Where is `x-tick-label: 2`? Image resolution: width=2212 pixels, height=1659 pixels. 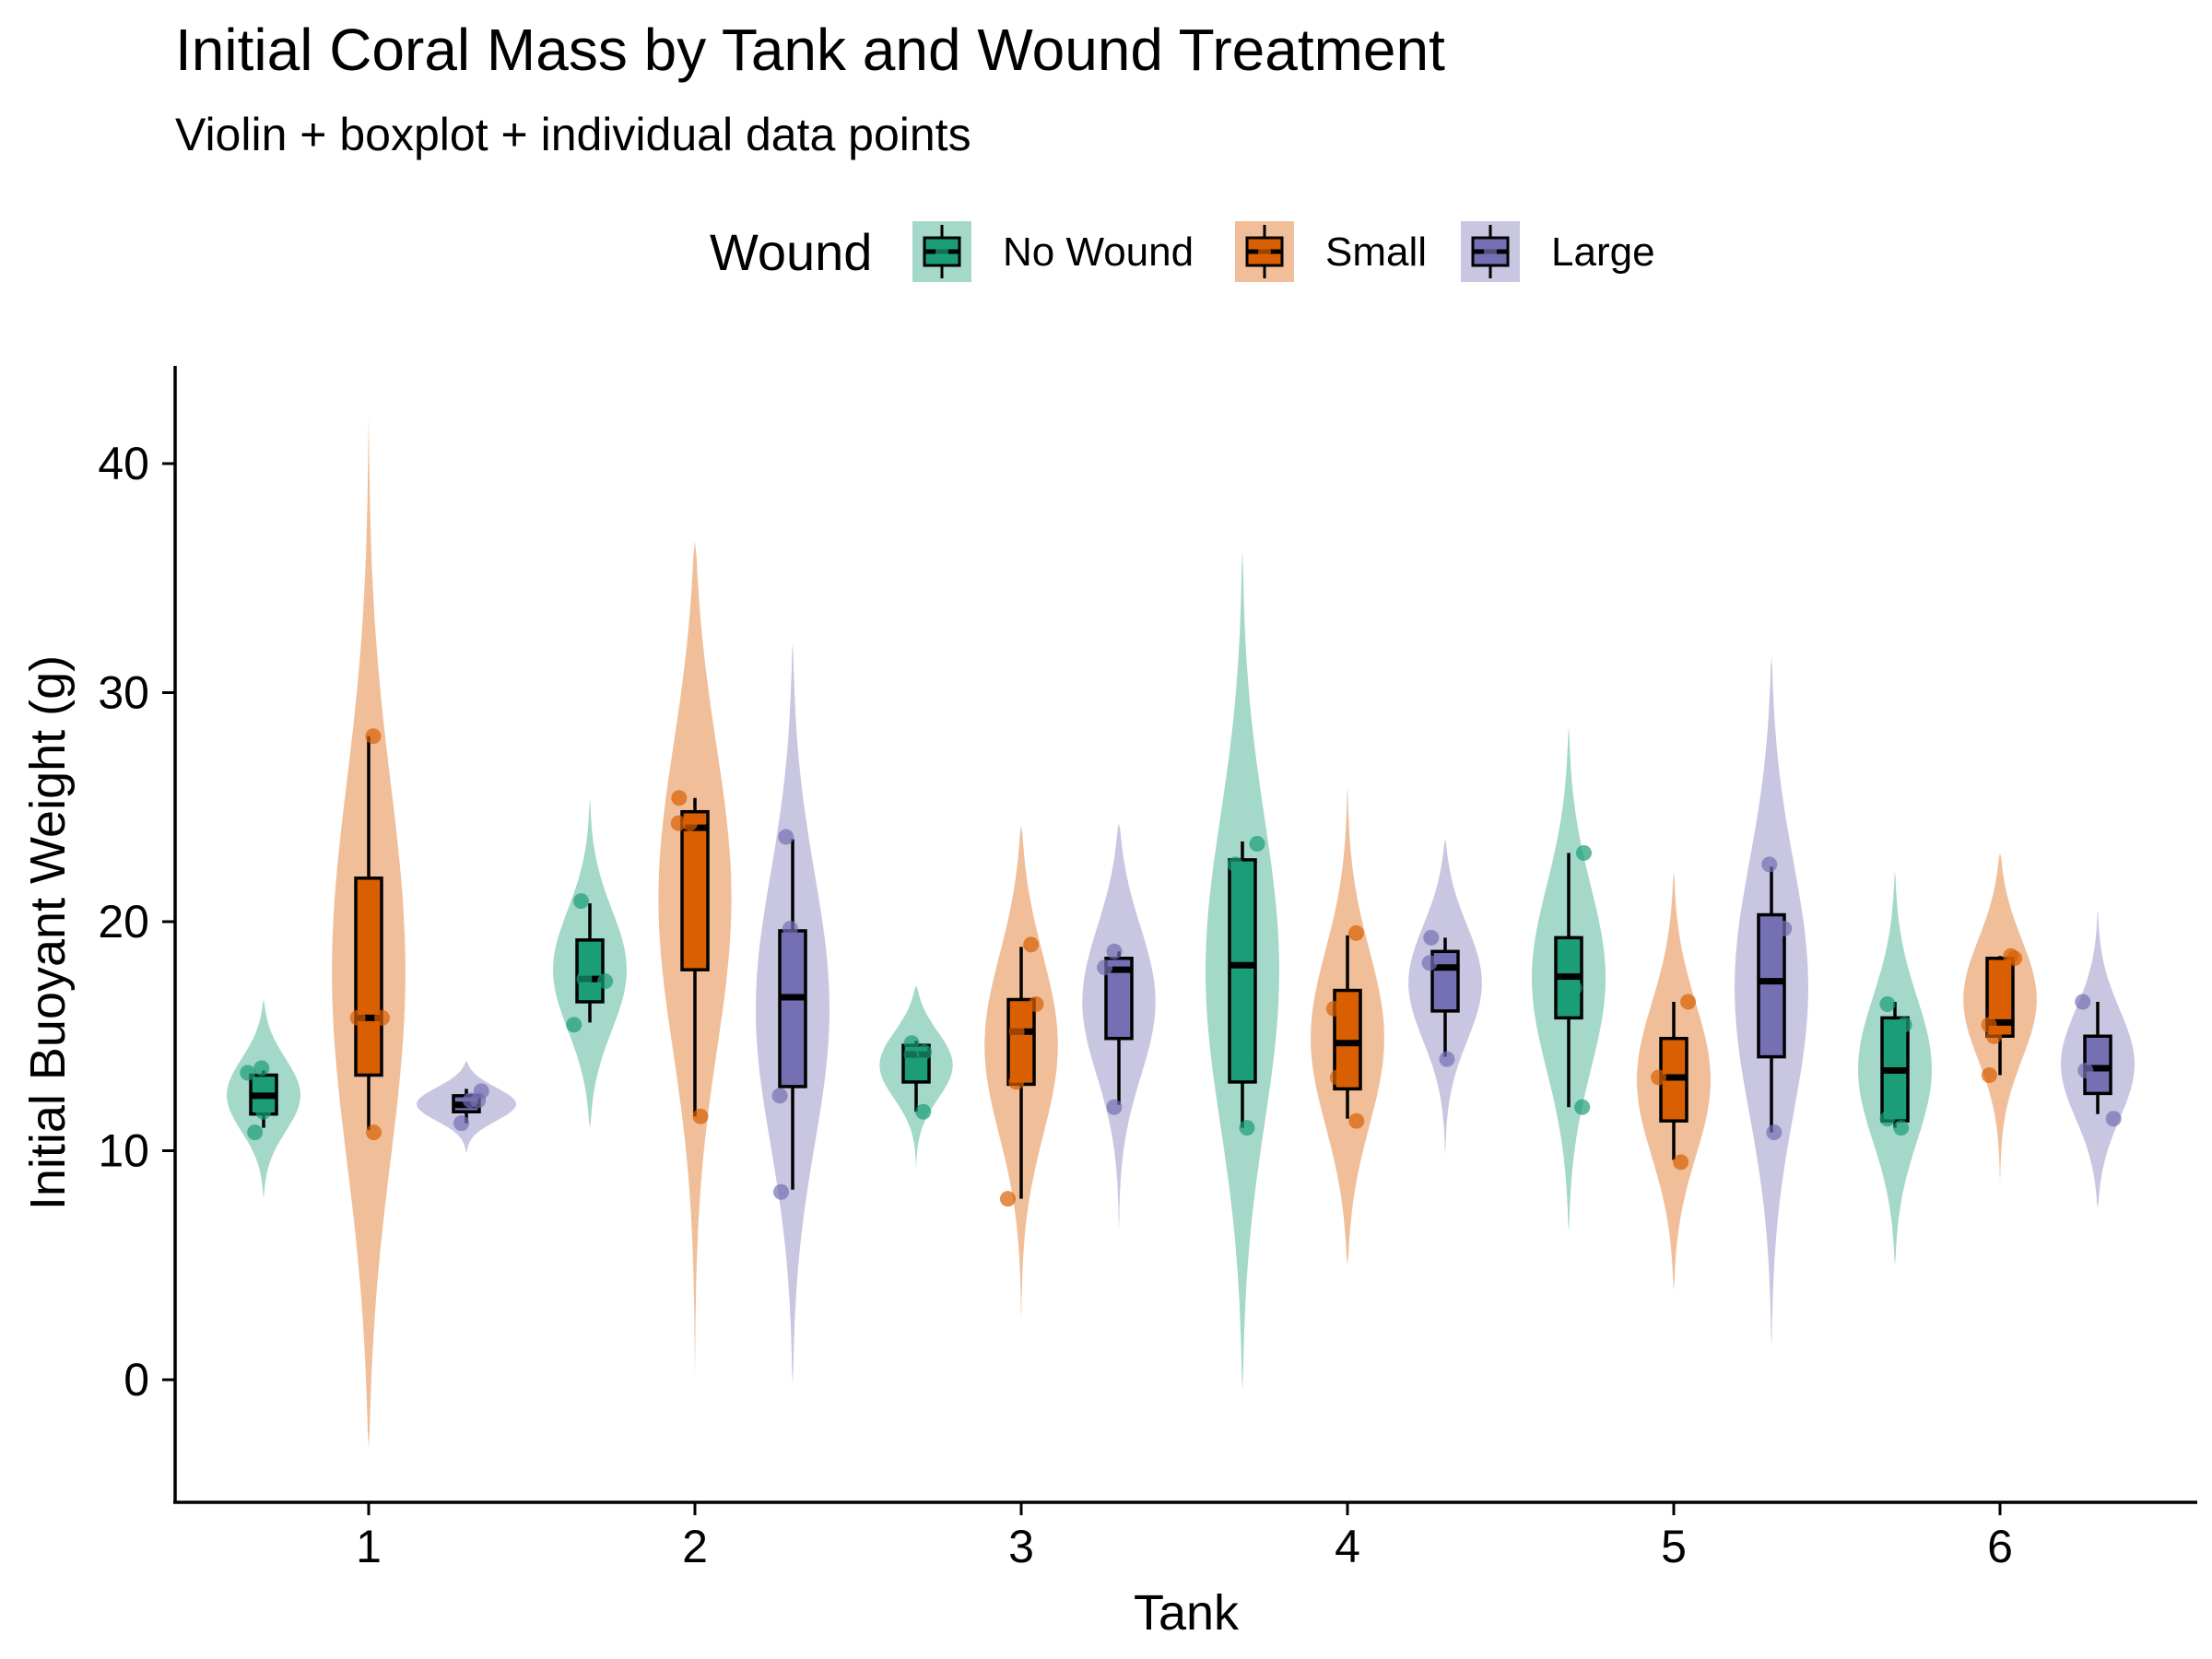 x-tick-label: 2 is located at coordinates (695, 1546).